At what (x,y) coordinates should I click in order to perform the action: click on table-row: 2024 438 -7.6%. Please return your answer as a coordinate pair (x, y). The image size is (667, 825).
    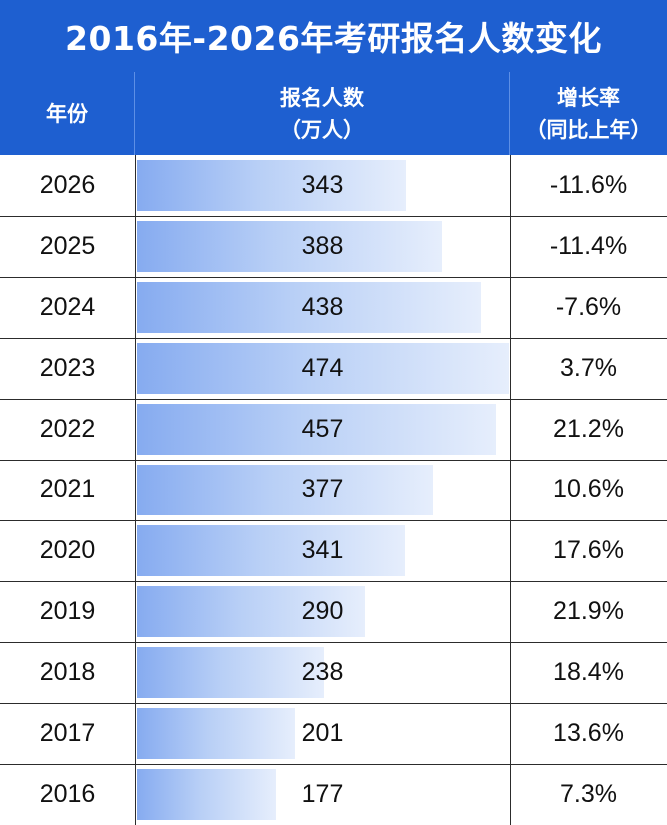
    Looking at the image, I should click on (333, 307).